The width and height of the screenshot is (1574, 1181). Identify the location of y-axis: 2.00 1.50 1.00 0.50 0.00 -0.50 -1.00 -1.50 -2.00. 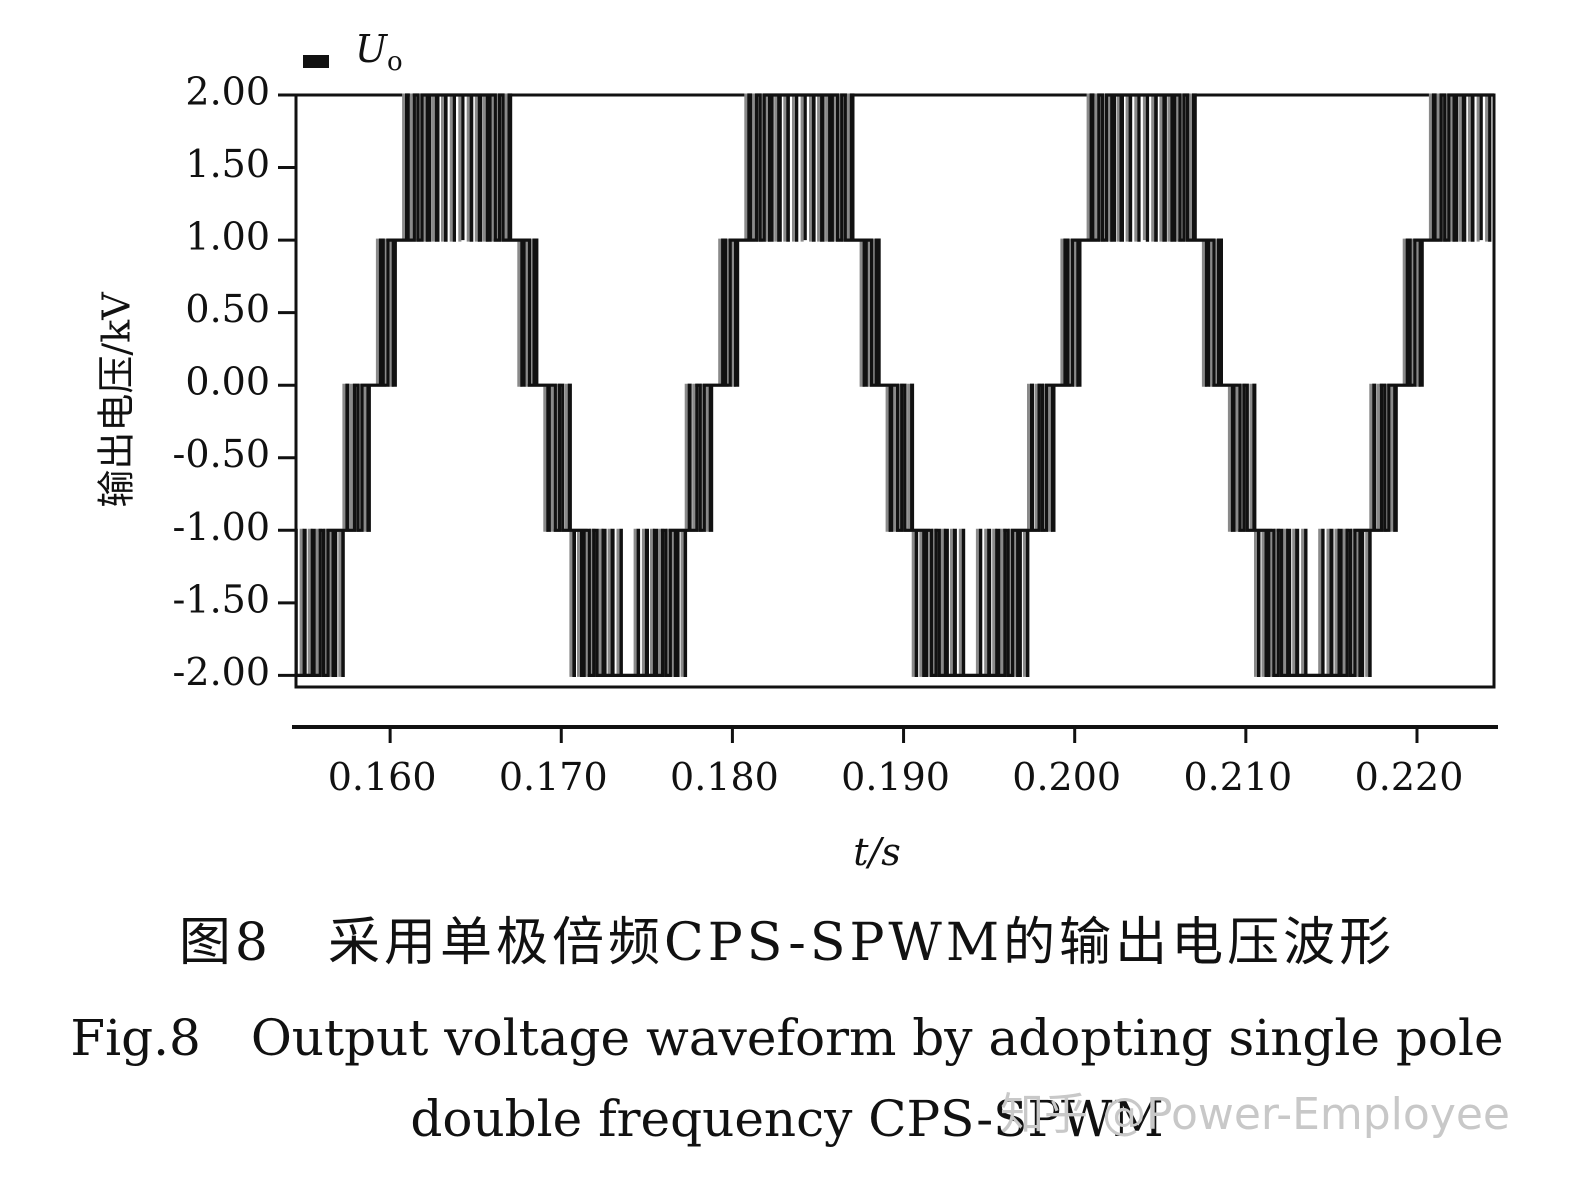
(234, 382).